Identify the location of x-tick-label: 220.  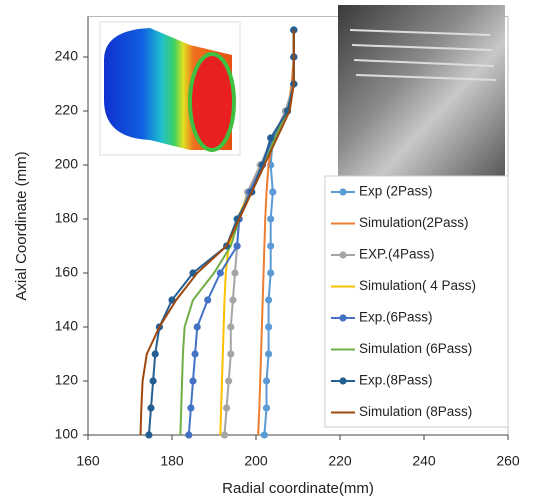
(340, 461).